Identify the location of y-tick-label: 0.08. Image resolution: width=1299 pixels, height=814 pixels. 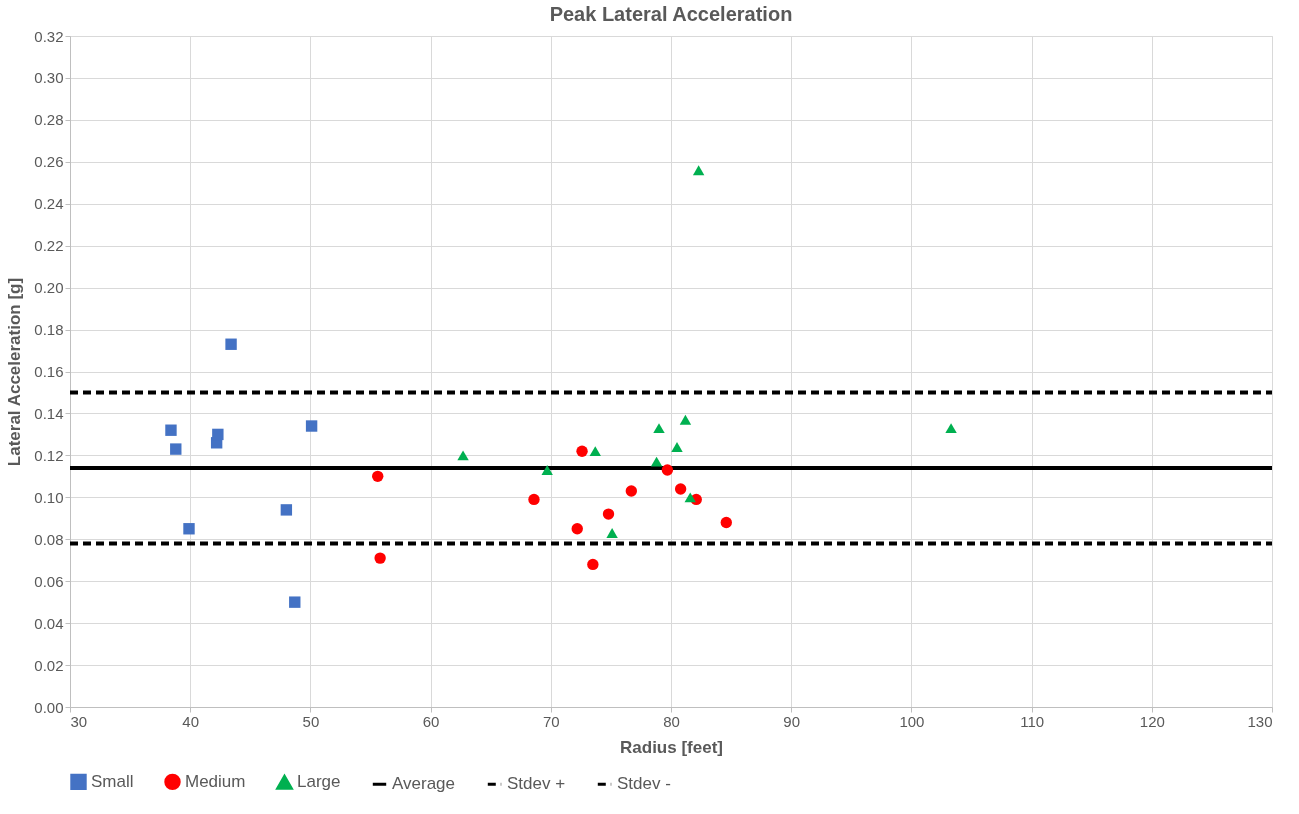
(49, 539).